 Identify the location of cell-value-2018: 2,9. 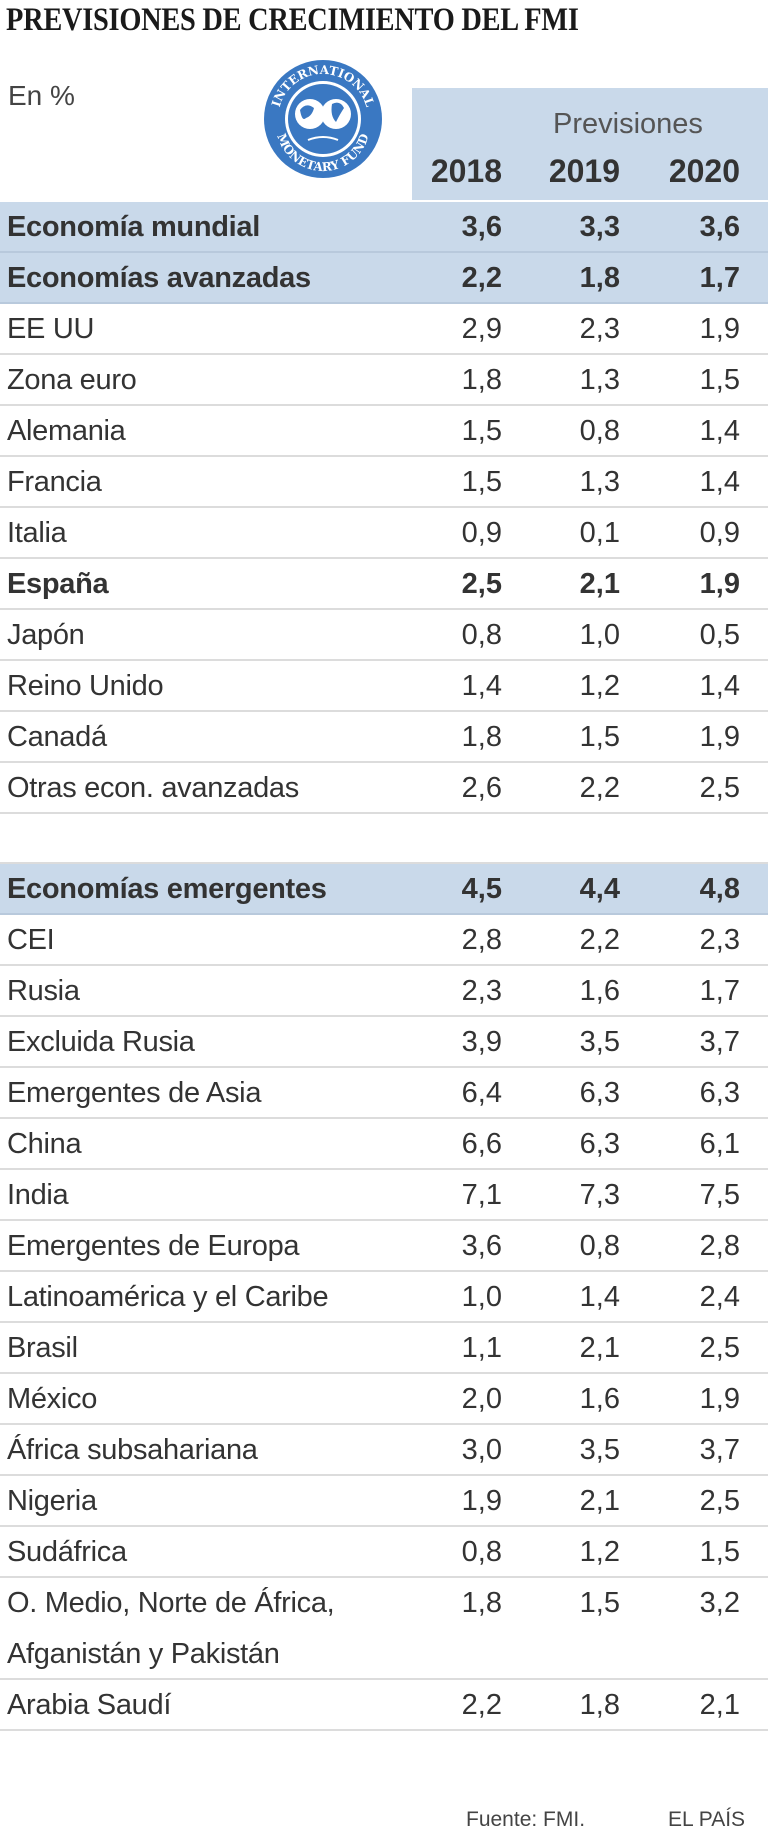
(481, 329).